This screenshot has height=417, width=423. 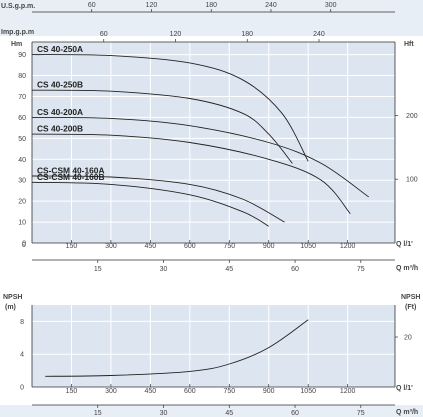 I want to click on q-lmin-tick-600: 600, so click(x=190, y=246).